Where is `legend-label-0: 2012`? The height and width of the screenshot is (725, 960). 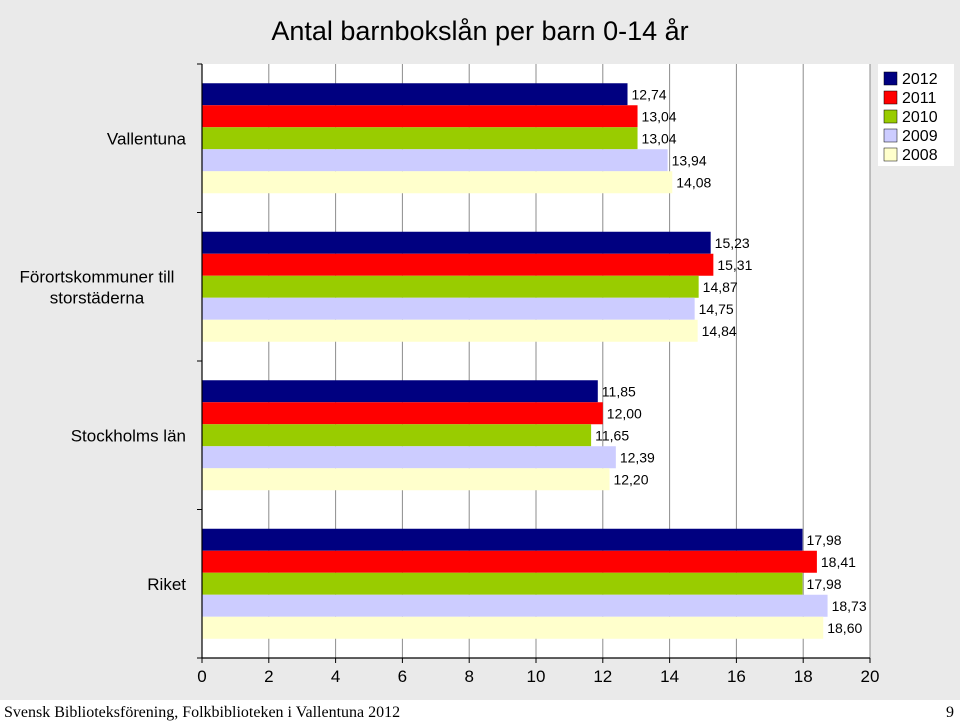 legend-label-0: 2012 is located at coordinates (920, 79).